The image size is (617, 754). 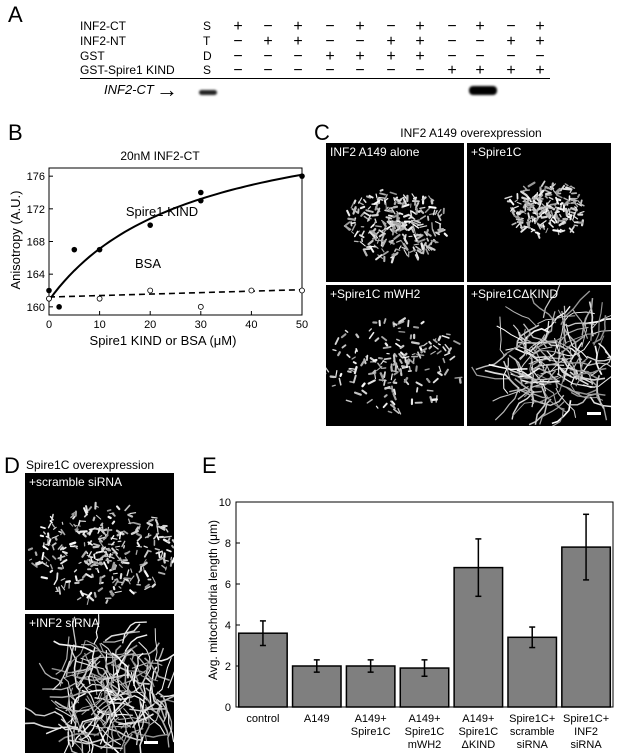 What do you see at coordinates (49, 325) in the screenshot?
I see `x-tick-label: 0` at bounding box center [49, 325].